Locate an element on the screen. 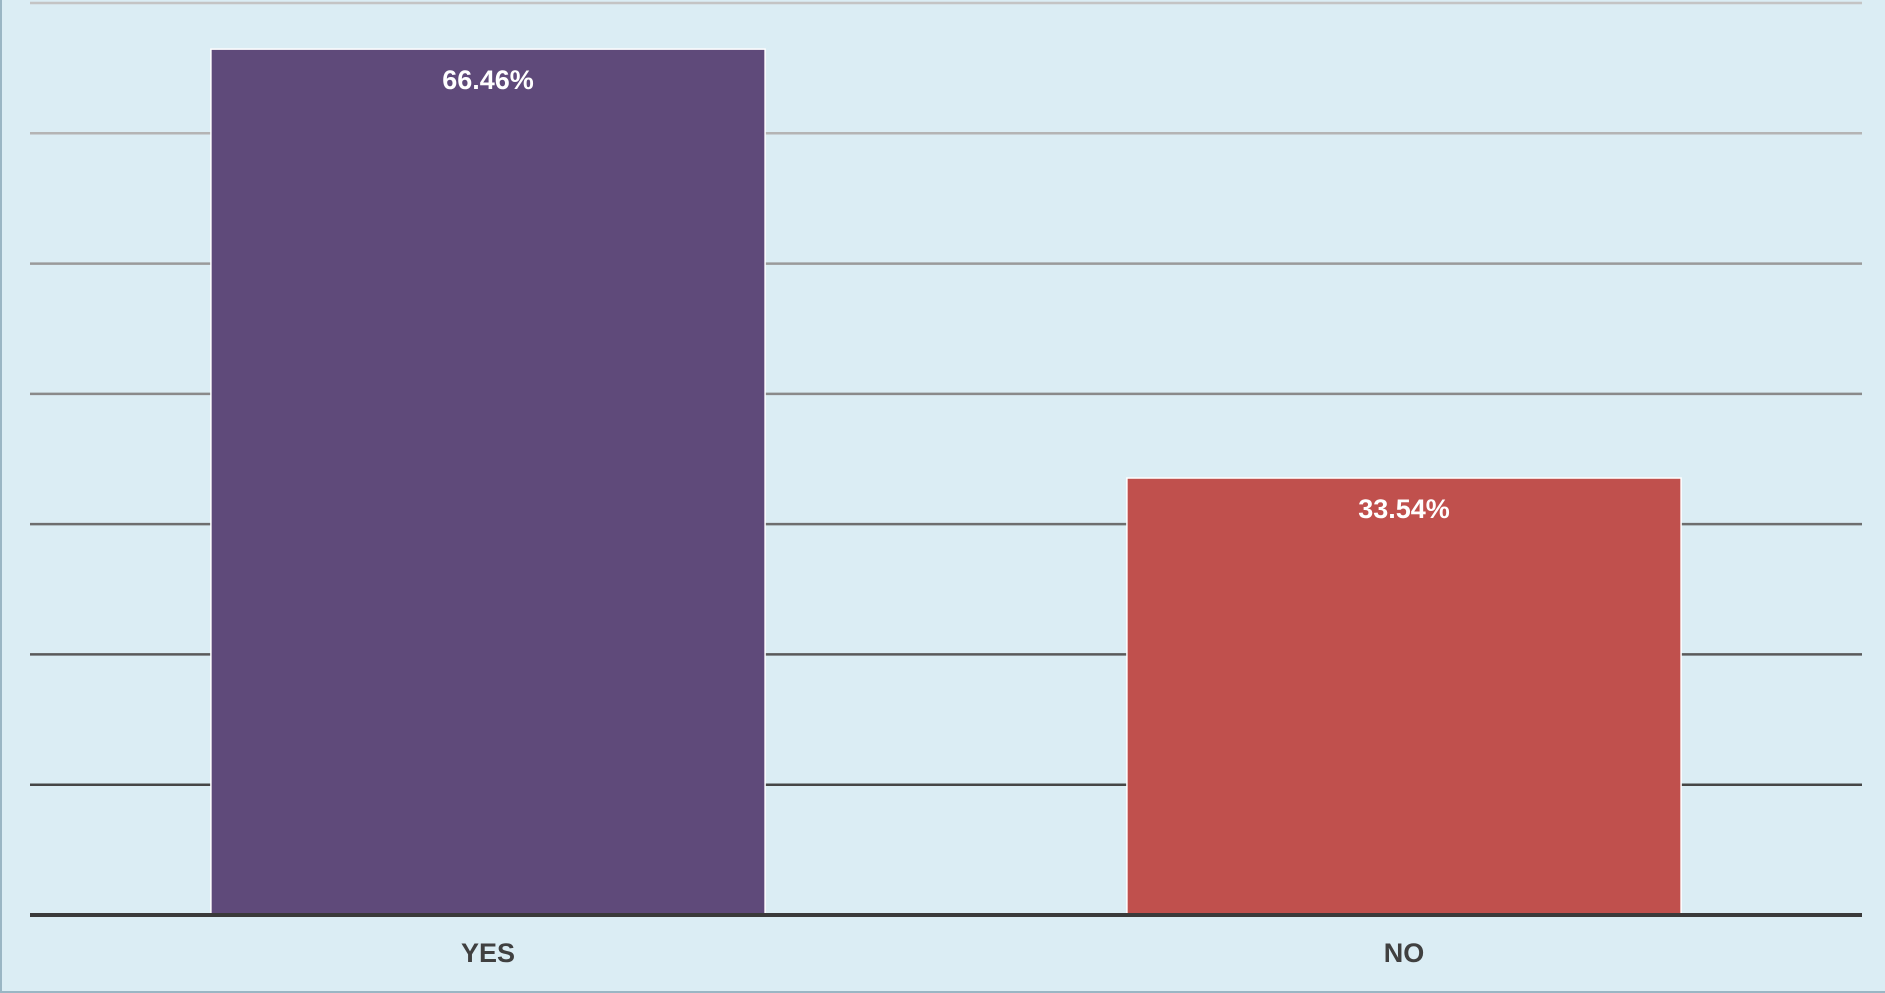 The image size is (1885, 993). x-tick-label-no: NO is located at coordinates (1404, 953).